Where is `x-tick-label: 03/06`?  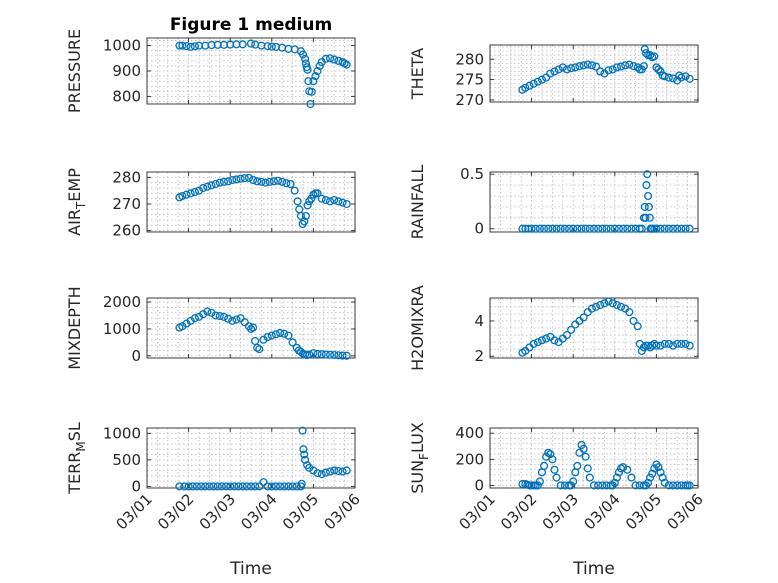 x-tick-label: 03/06 is located at coordinates (685, 511).